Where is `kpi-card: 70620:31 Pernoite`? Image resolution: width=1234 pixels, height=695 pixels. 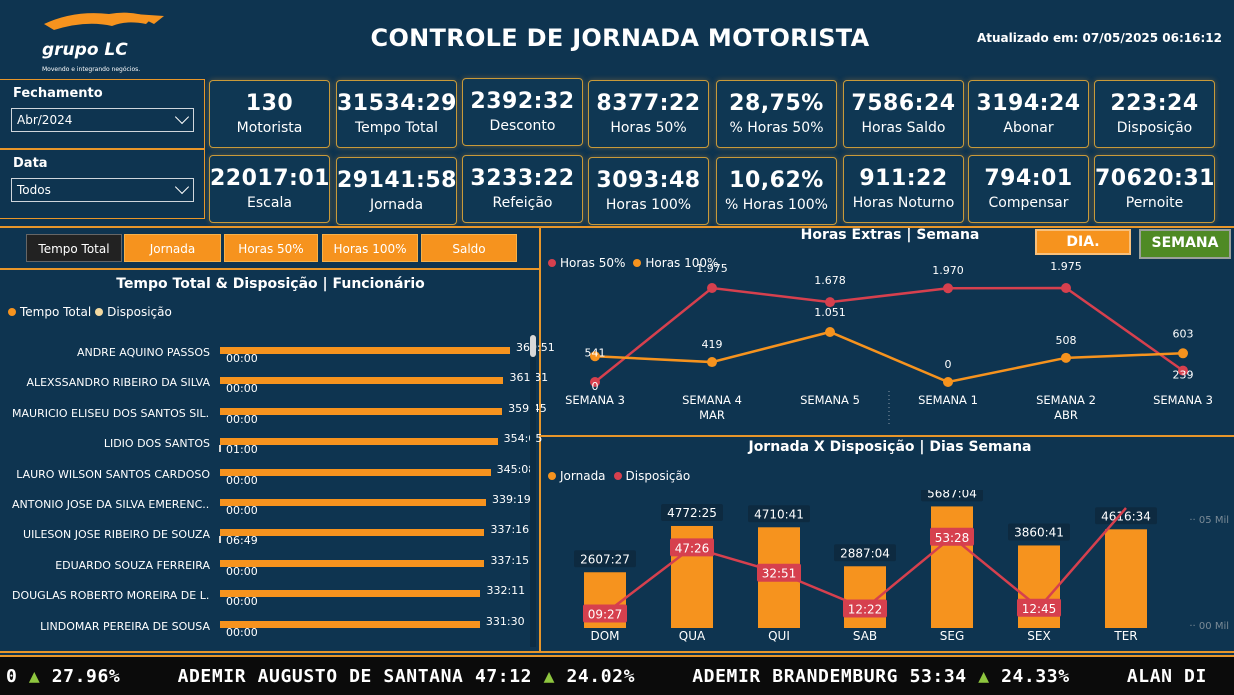
kpi-card: 70620:31 Pernoite is located at coordinates (1154, 189).